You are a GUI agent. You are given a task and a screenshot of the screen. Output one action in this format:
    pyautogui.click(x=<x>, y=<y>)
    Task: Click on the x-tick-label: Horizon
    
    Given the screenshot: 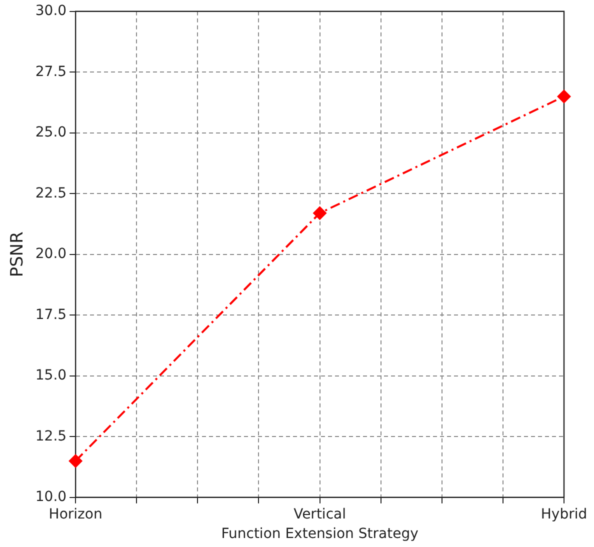 What is the action you would take?
    pyautogui.click(x=75, y=514)
    